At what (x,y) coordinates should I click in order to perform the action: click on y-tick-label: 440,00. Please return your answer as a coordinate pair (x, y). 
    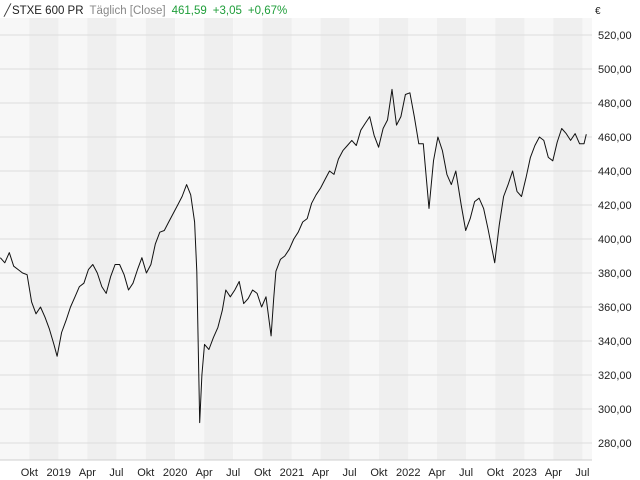
    Looking at the image, I should click on (615, 172).